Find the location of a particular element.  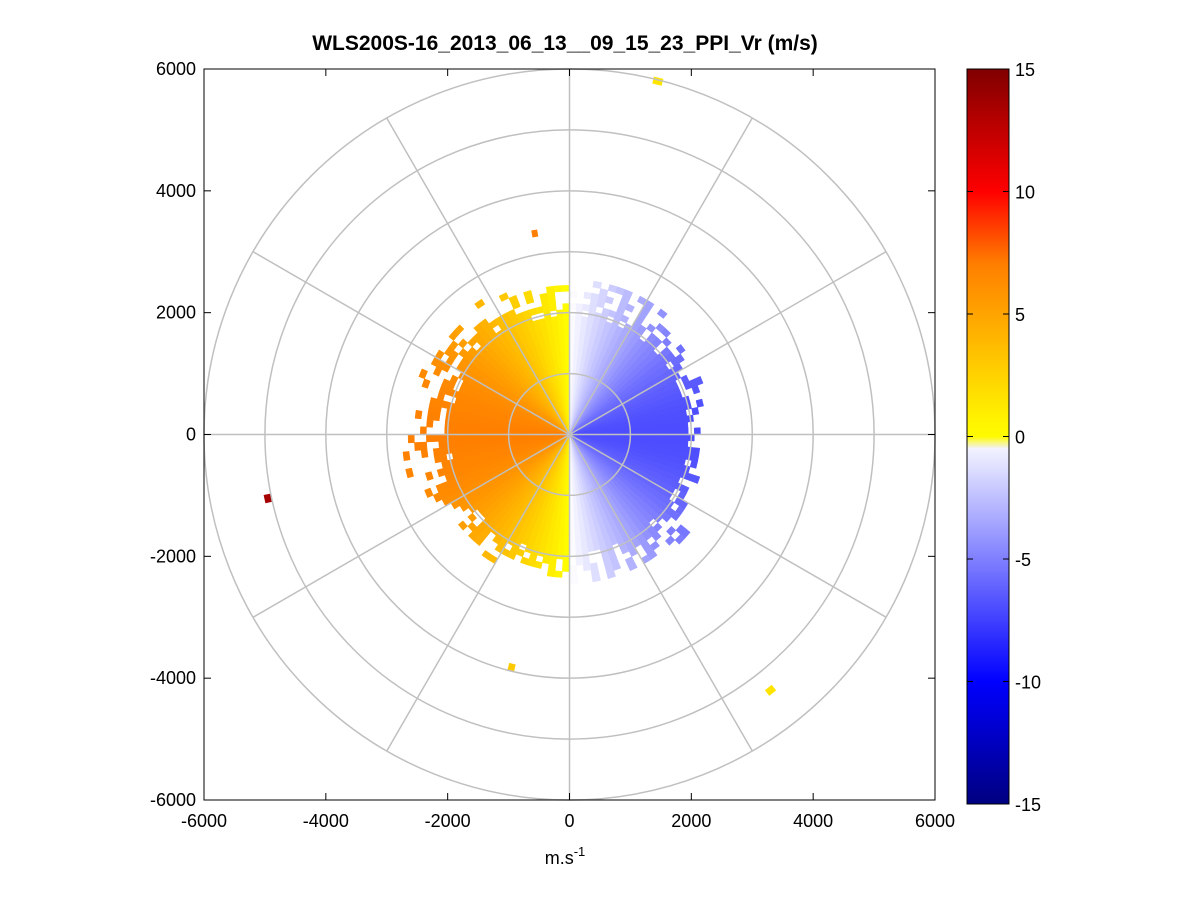

x-axis-label: m.s-1 is located at coordinates (565, 856).